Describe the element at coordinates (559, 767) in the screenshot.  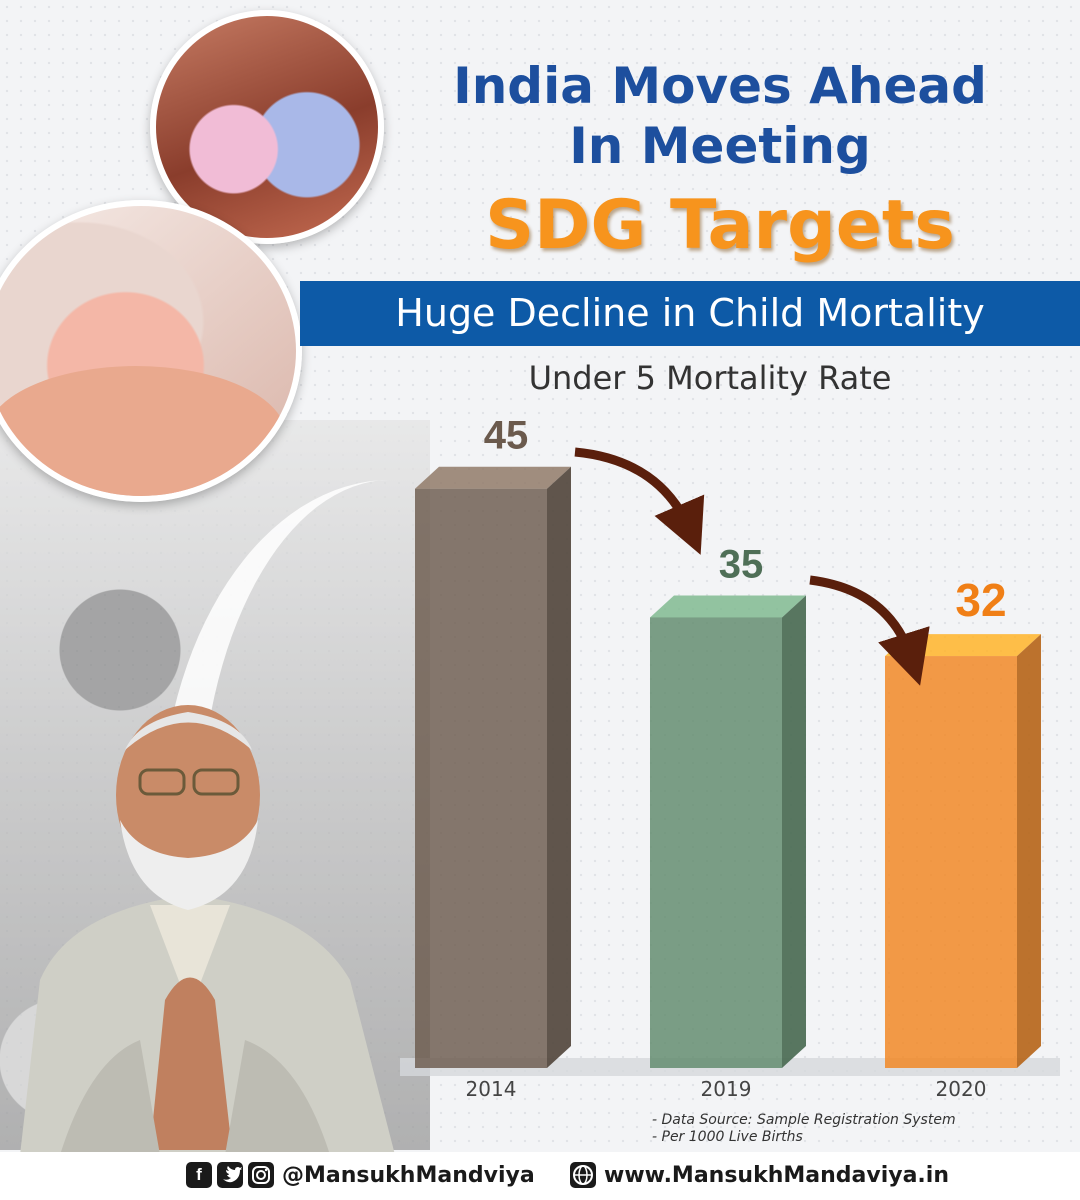
I see `bar-side-2014` at that location.